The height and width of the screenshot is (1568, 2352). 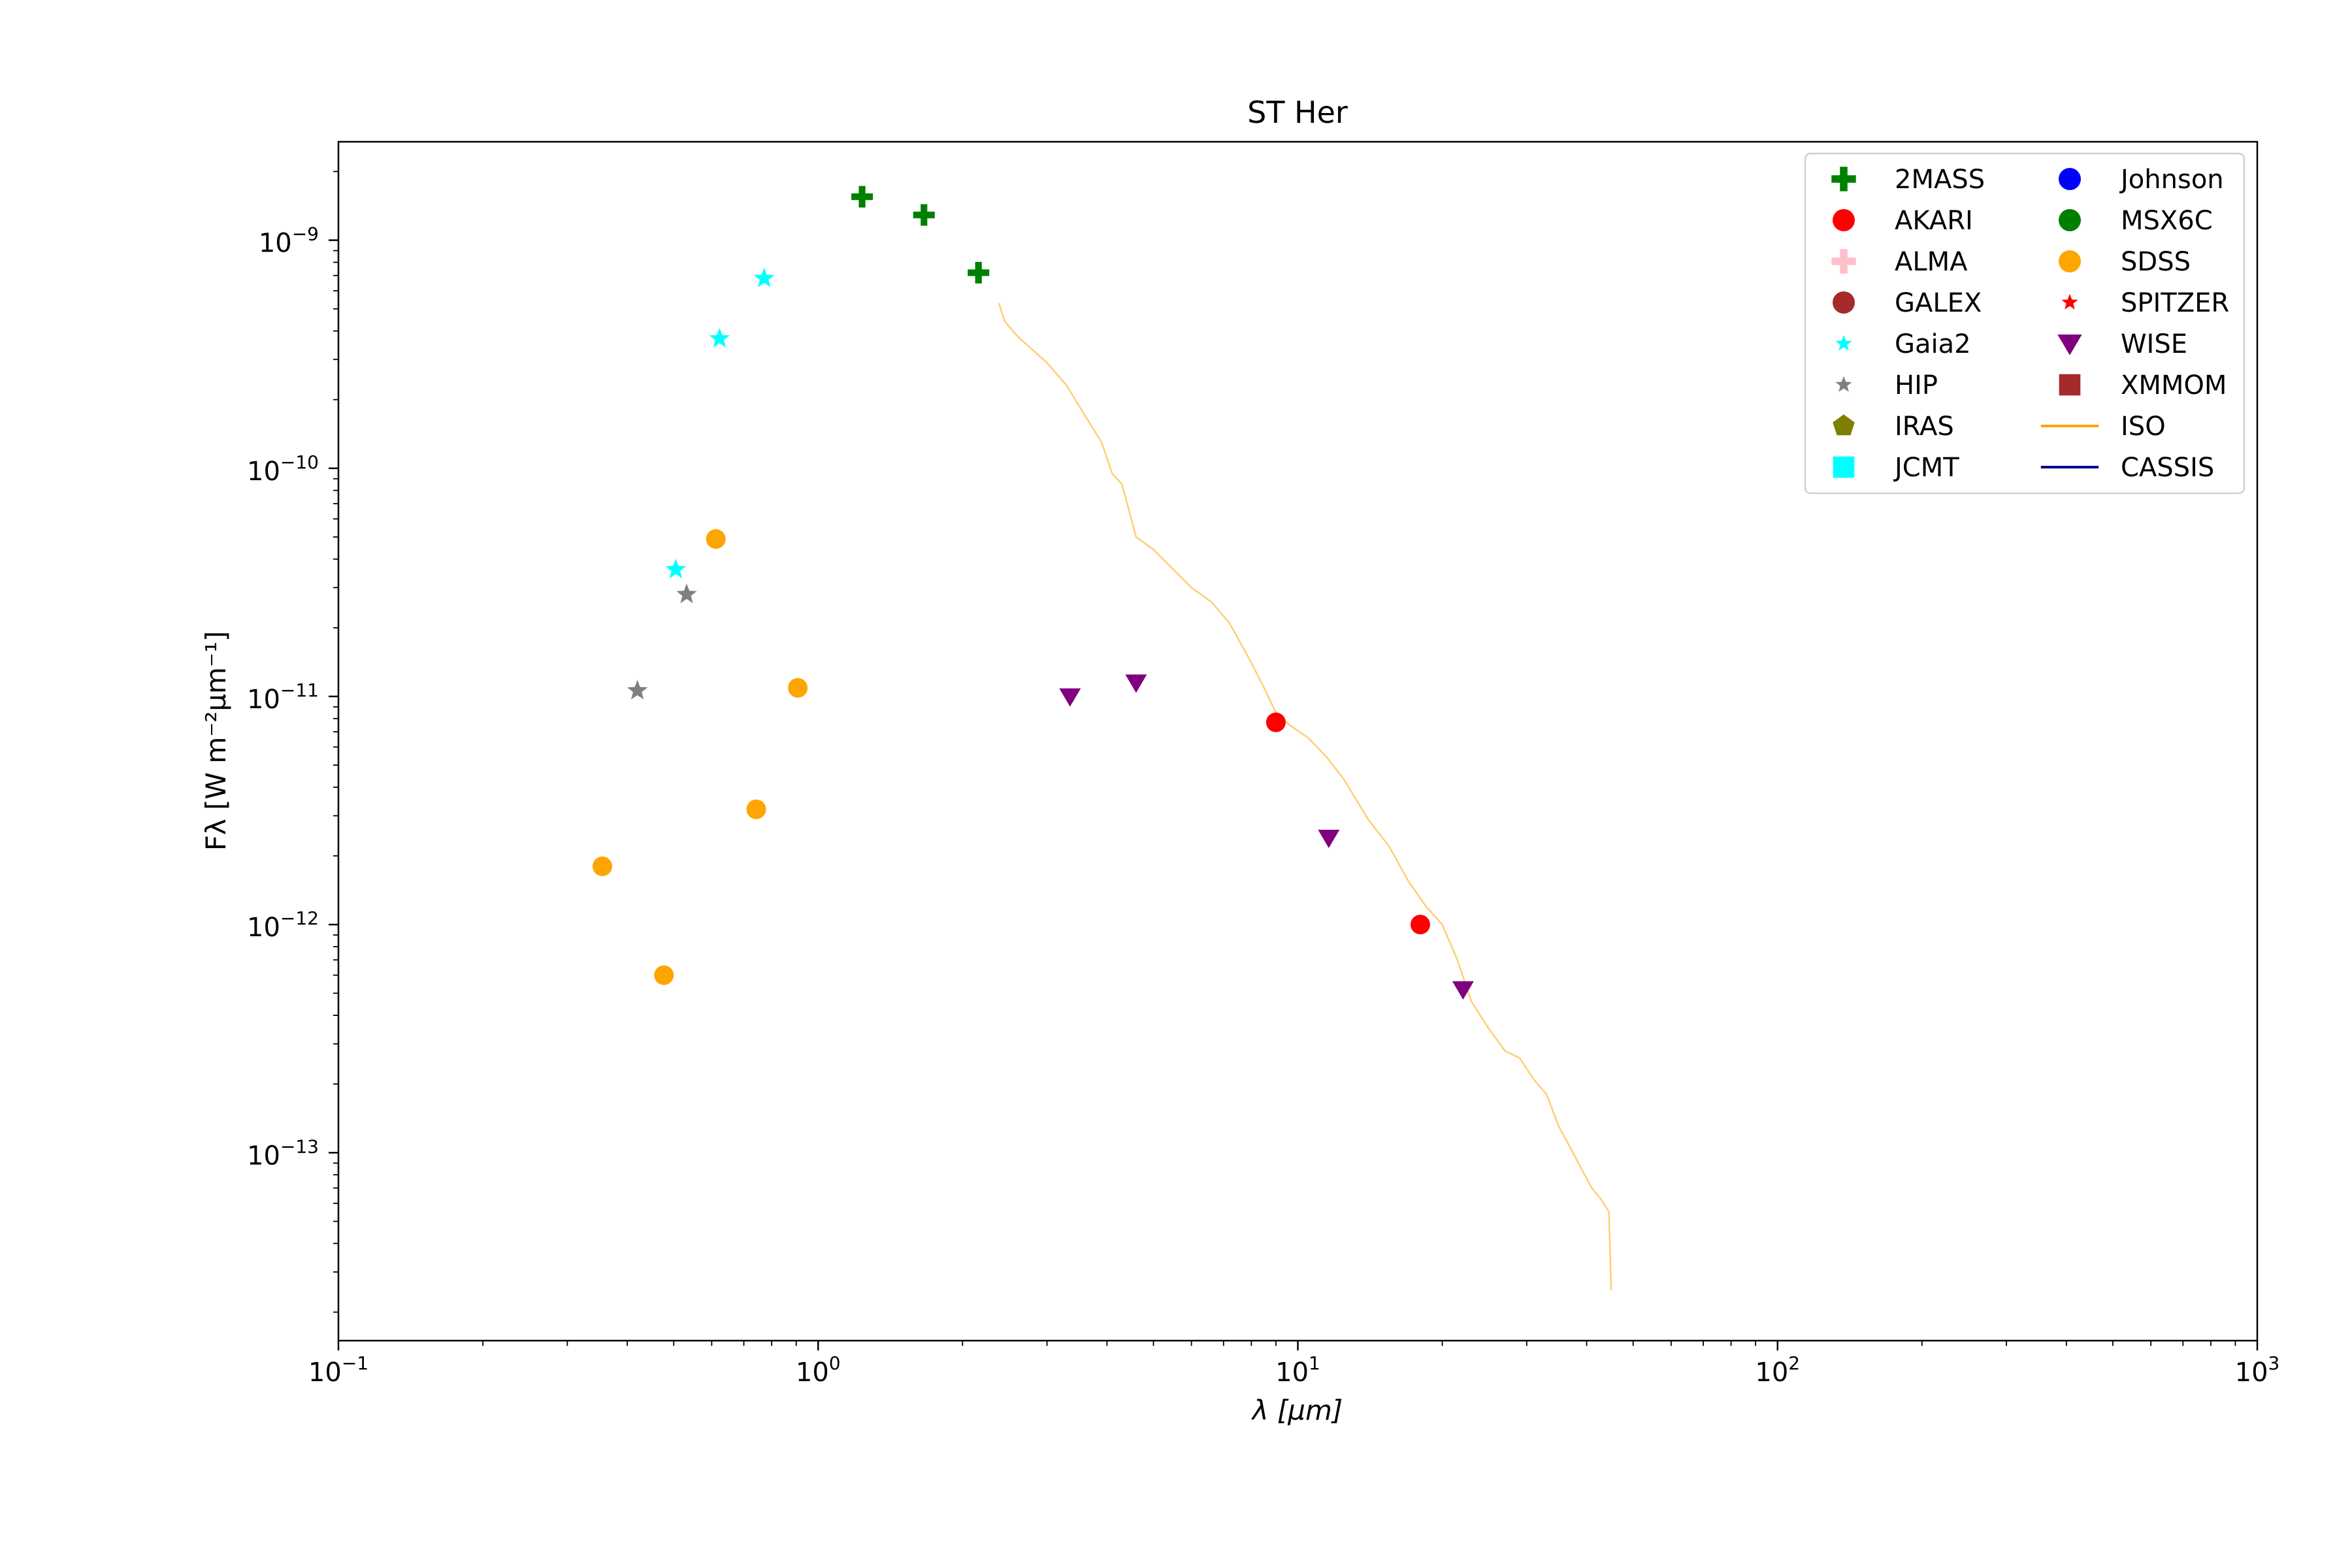 I want to click on legend-marker-gaia2, so click(x=1843, y=343).